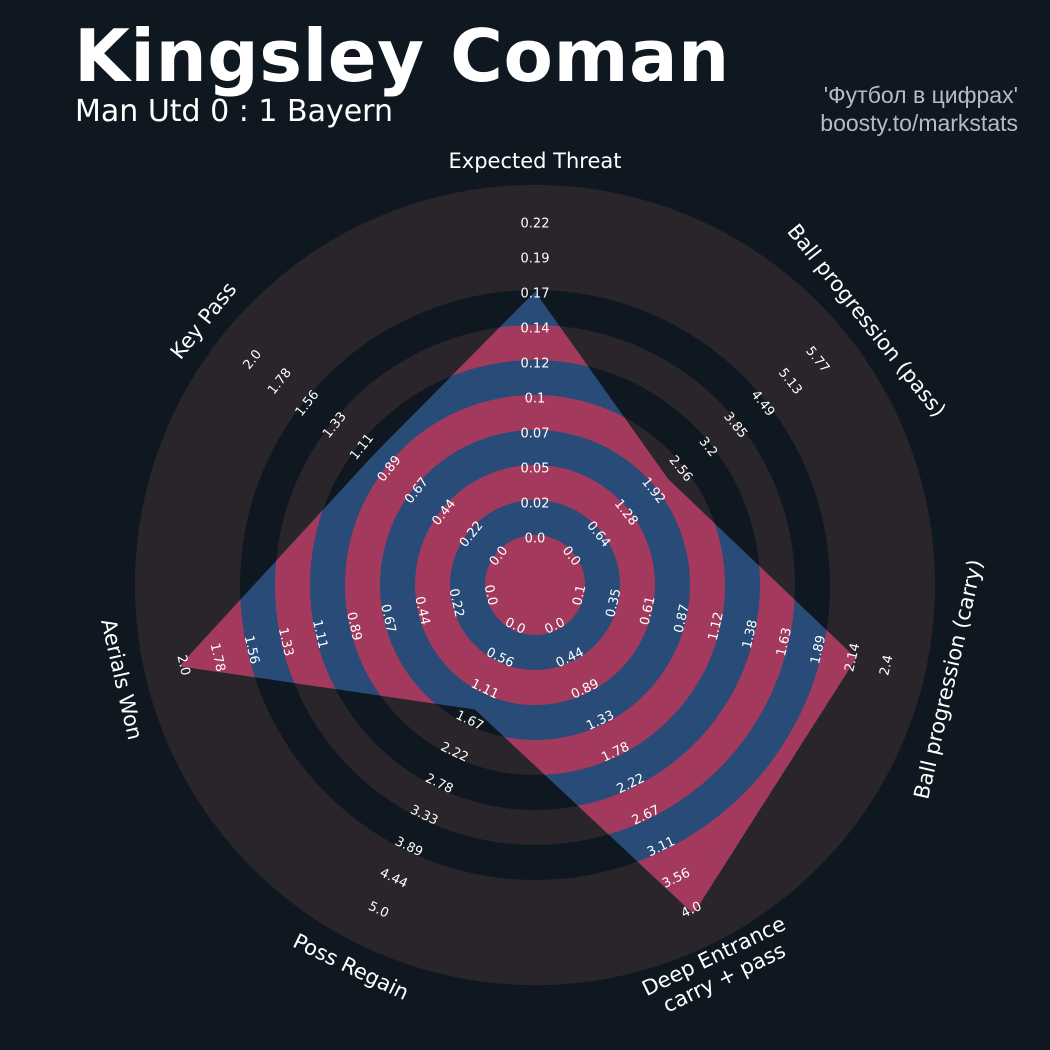 This screenshot has width=1050, height=1050. What do you see at coordinates (535, 364) in the screenshot?
I see `tick-label: 0.12` at bounding box center [535, 364].